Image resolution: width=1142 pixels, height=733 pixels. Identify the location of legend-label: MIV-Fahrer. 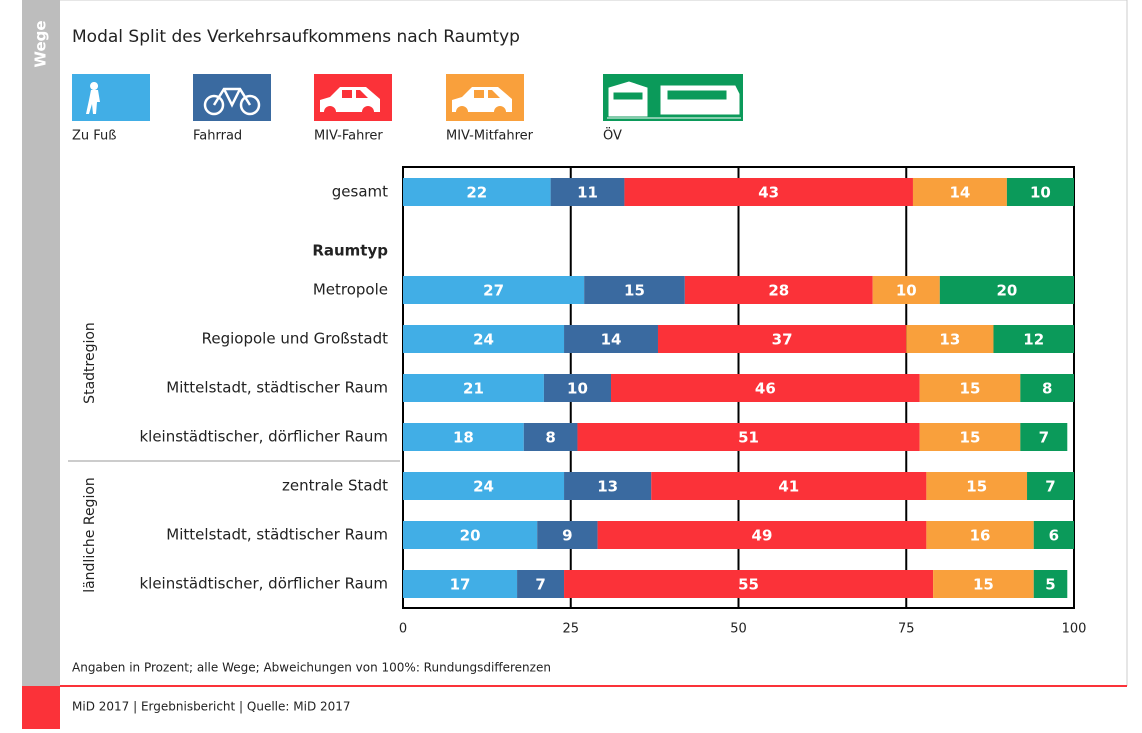
(348, 136).